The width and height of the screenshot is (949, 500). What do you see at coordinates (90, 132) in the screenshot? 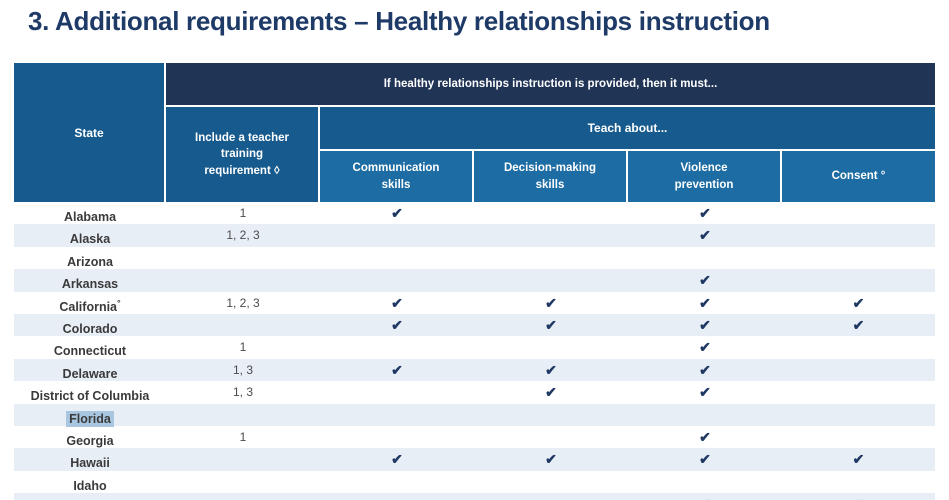
I see `state-column-header: State` at bounding box center [90, 132].